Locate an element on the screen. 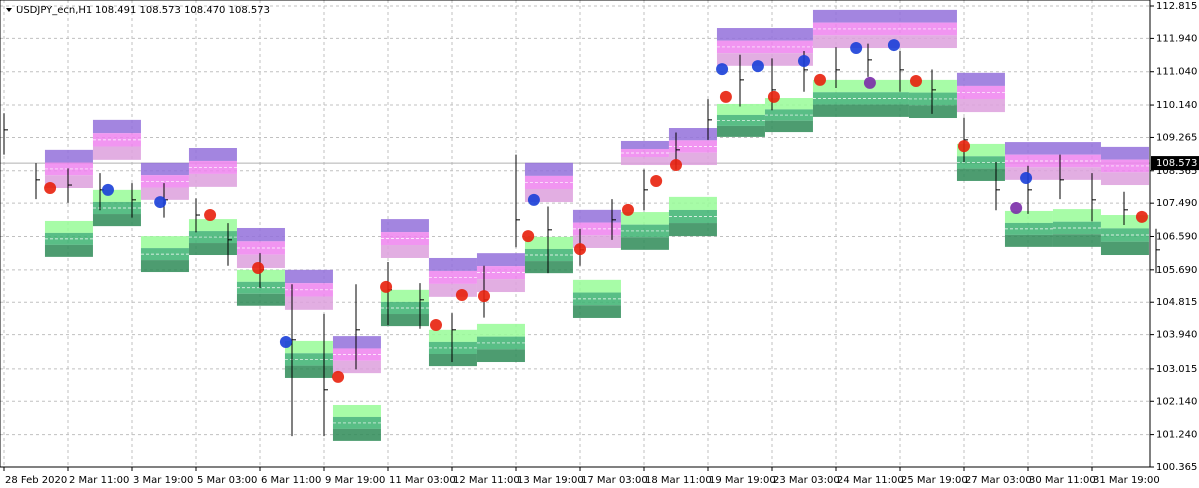  last-price-box is located at coordinates (1175, 163).